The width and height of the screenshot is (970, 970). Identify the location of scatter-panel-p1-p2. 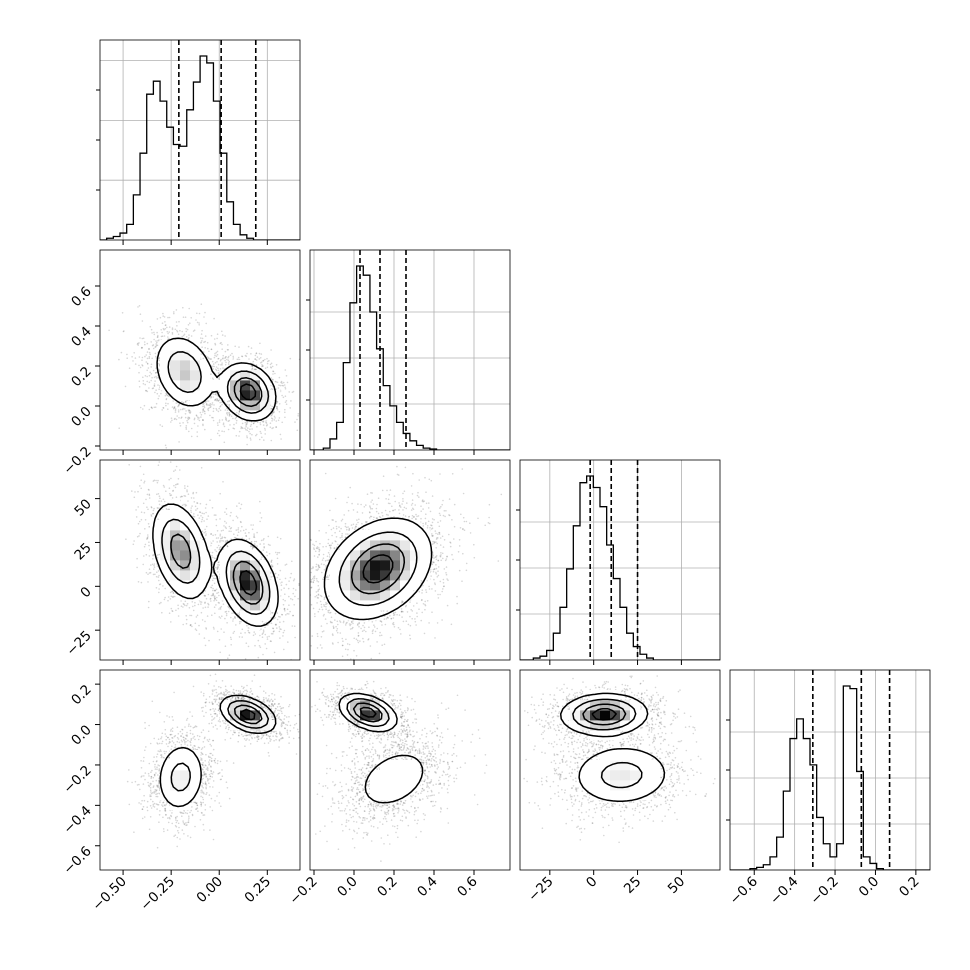
(410, 560).